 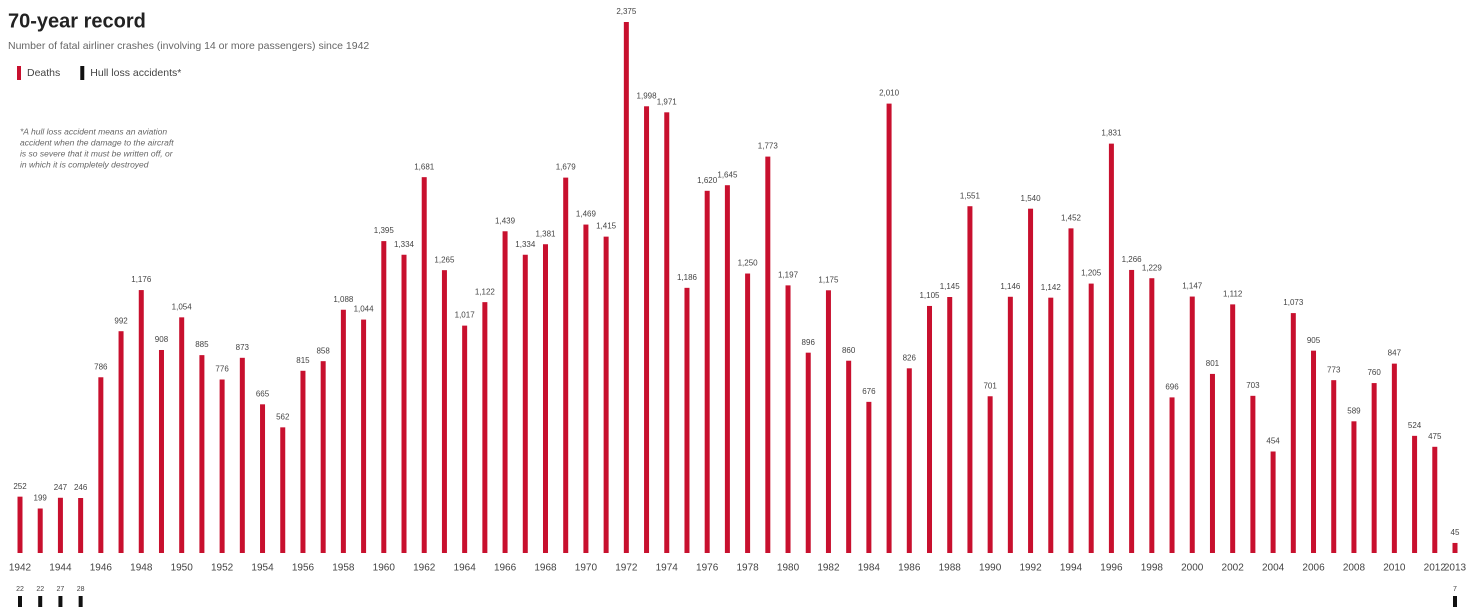 I want to click on legend-swatch, so click(x=82, y=73).